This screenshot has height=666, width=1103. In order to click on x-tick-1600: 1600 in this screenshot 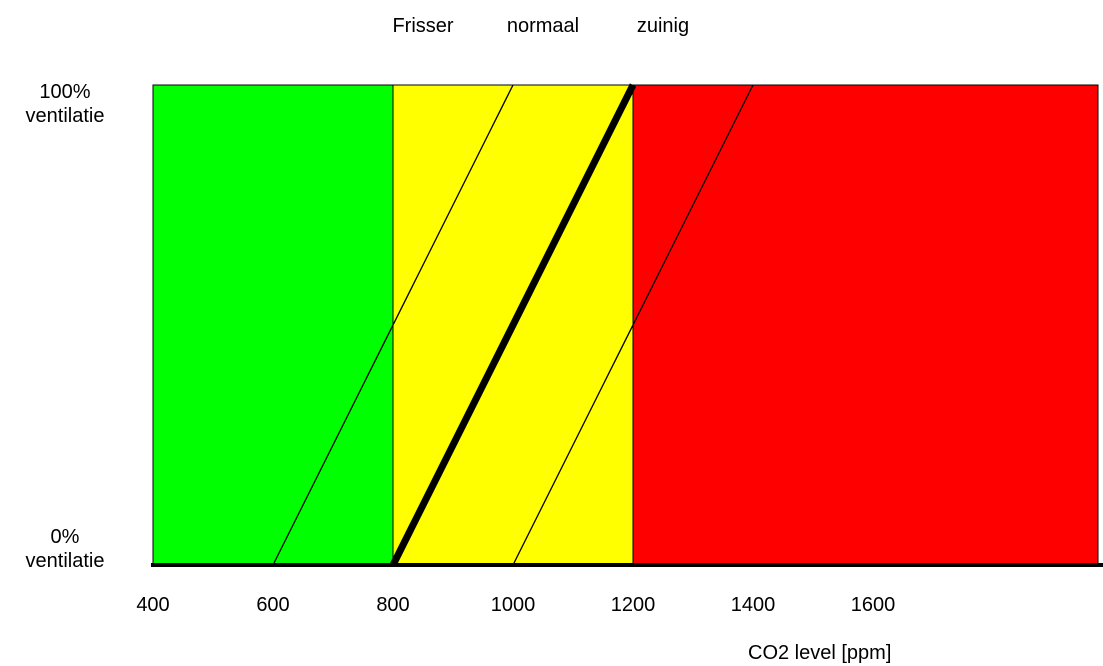, I will do `click(873, 605)`.